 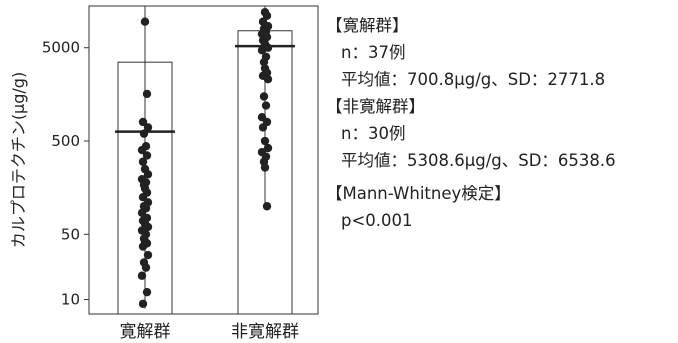 What do you see at coordinates (145, 332) in the screenshot?
I see `x-category-label: 寛解群` at bounding box center [145, 332].